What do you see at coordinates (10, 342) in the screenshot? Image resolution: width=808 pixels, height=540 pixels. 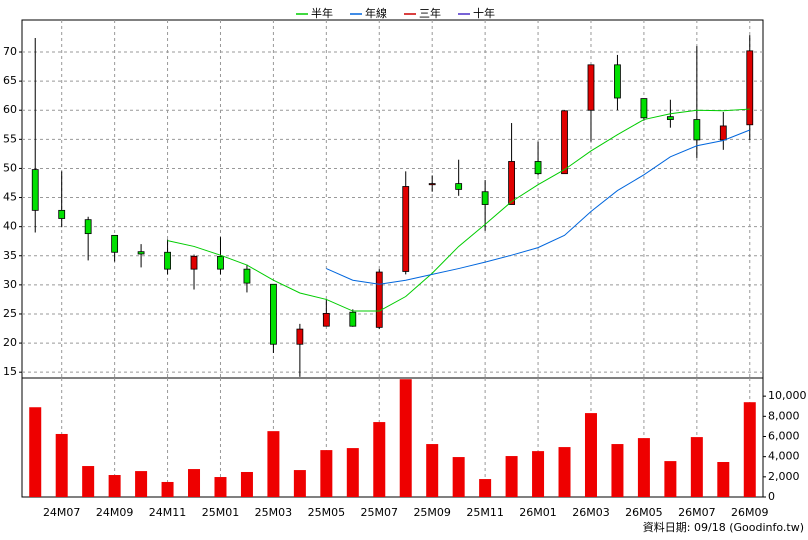 I see `y-tick-label: 20` at bounding box center [10, 342].